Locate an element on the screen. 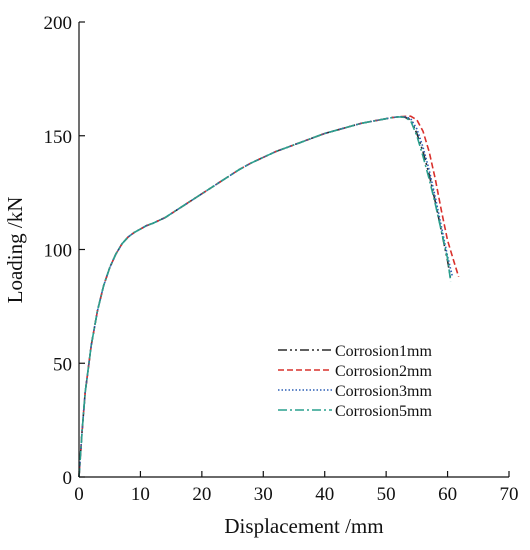  x-tick-label: 50 is located at coordinates (386, 494).